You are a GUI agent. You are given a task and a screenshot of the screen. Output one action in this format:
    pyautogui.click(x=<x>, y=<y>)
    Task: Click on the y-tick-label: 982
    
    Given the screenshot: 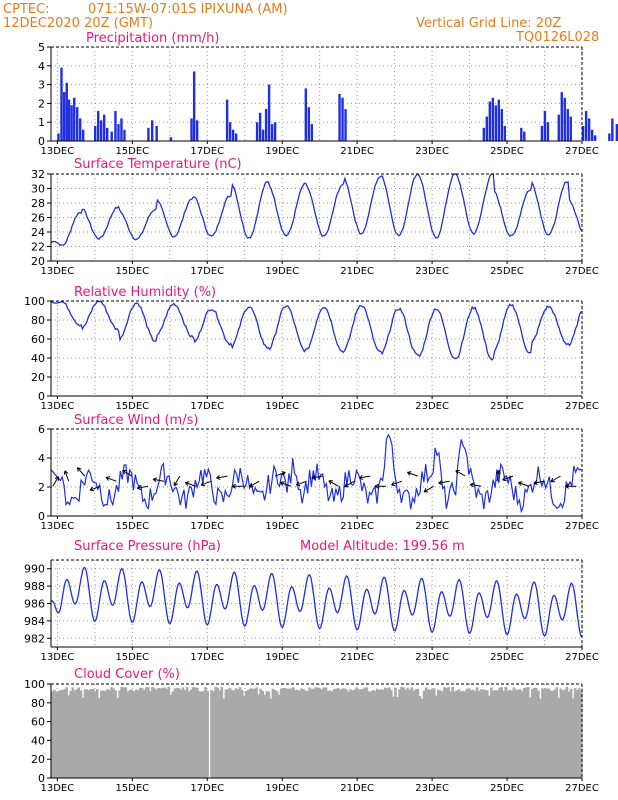 What is the action you would take?
    pyautogui.click(x=34, y=638)
    